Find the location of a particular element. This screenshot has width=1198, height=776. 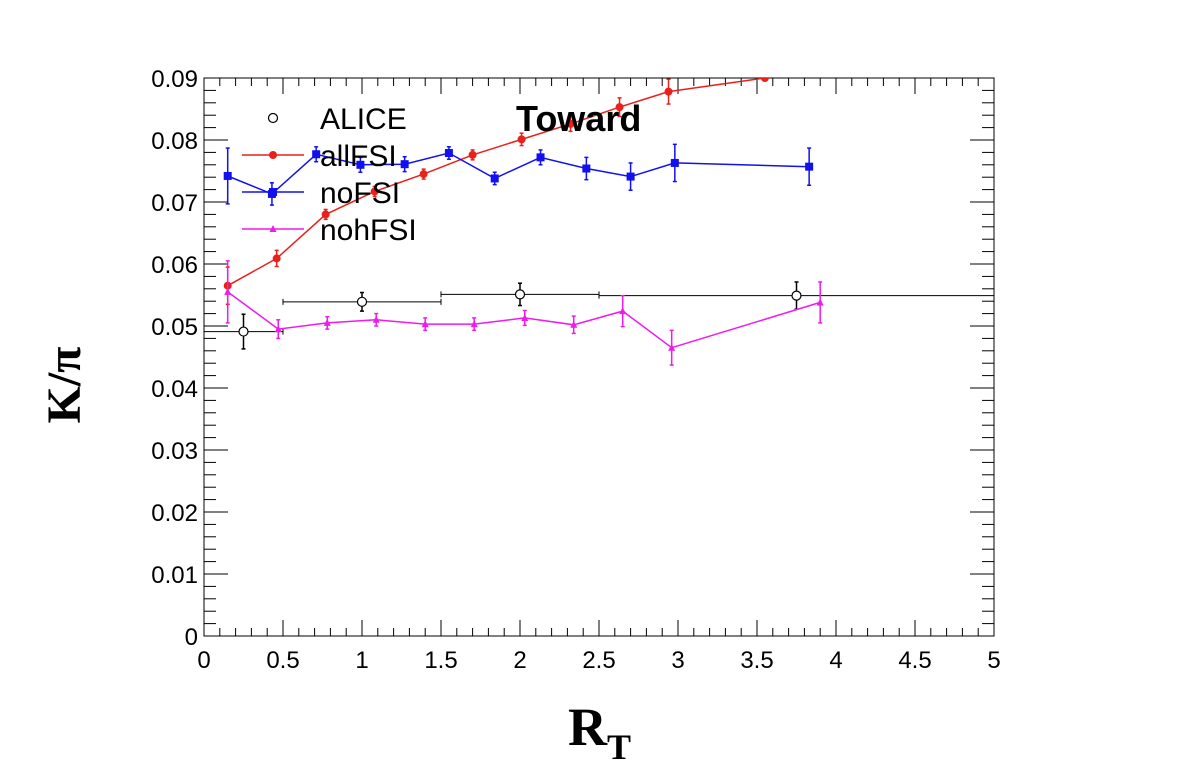

legend-label: ALICE is located at coordinates (363, 119).